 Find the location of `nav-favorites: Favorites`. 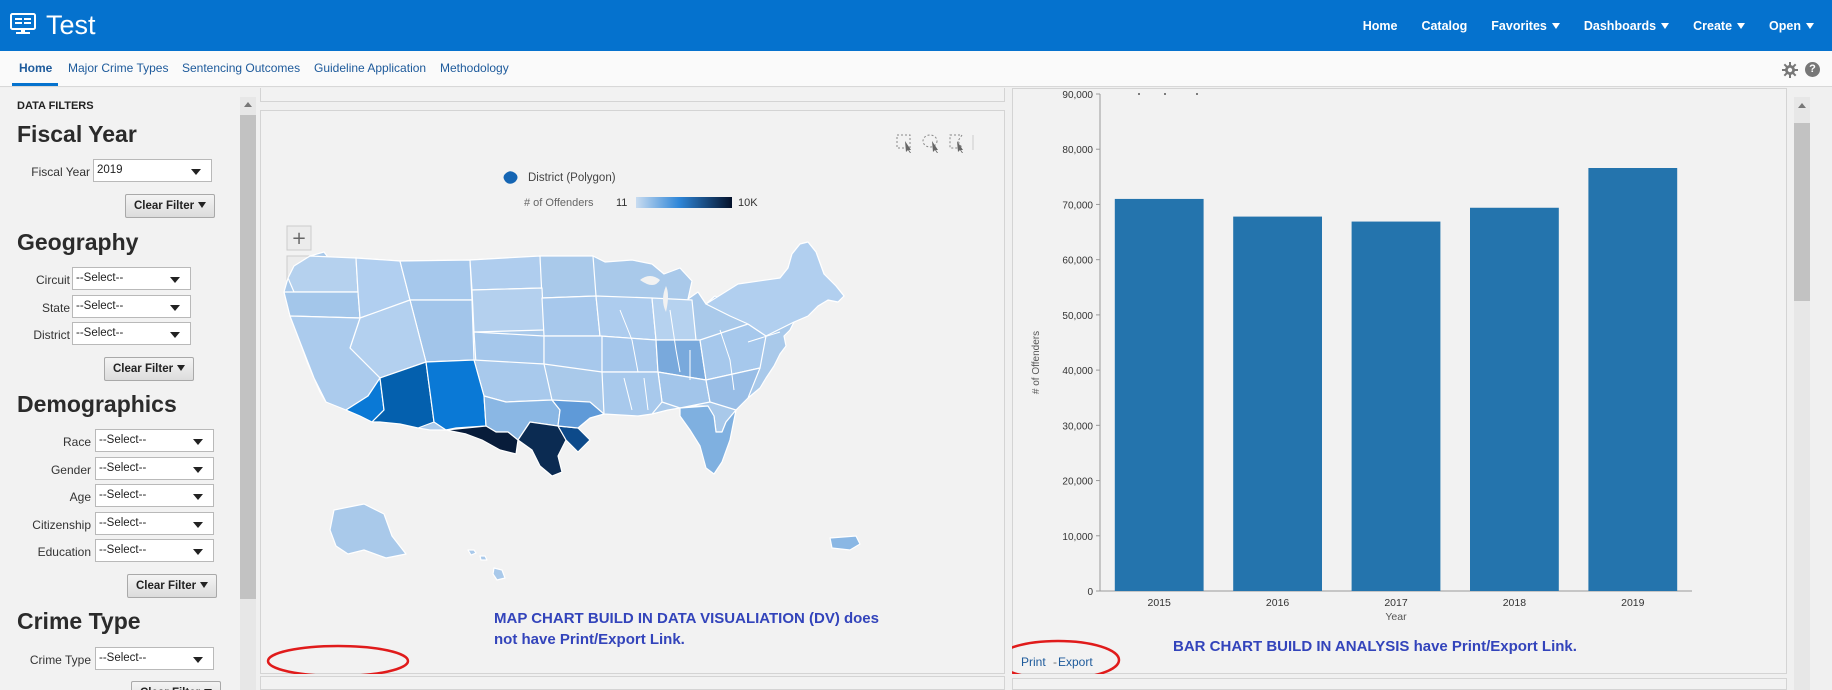

nav-favorites: Favorites is located at coordinates (1525, 26).